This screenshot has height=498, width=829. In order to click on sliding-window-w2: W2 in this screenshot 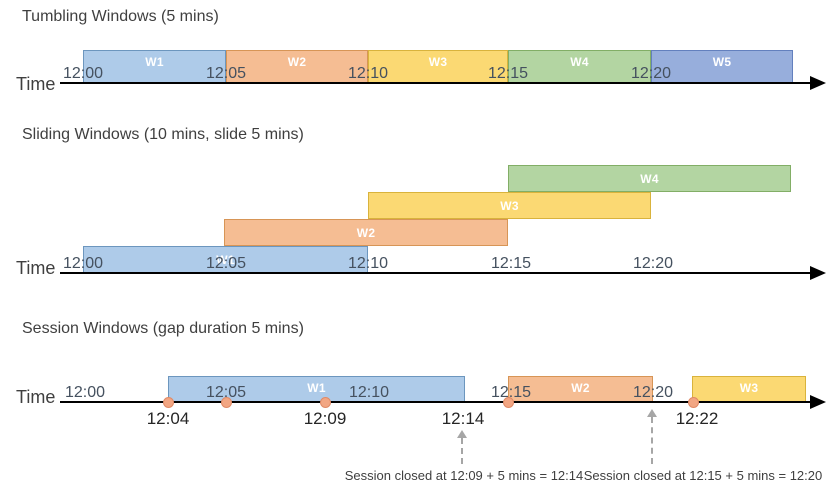, I will do `click(366, 232)`.